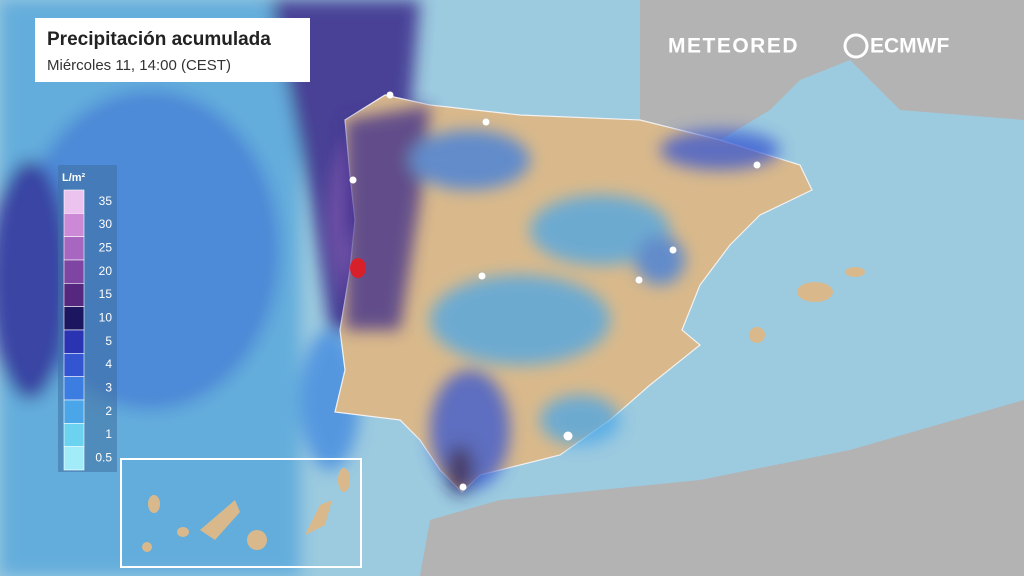  What do you see at coordinates (106, 224) in the screenshot?
I see `legend-label: 30` at bounding box center [106, 224].